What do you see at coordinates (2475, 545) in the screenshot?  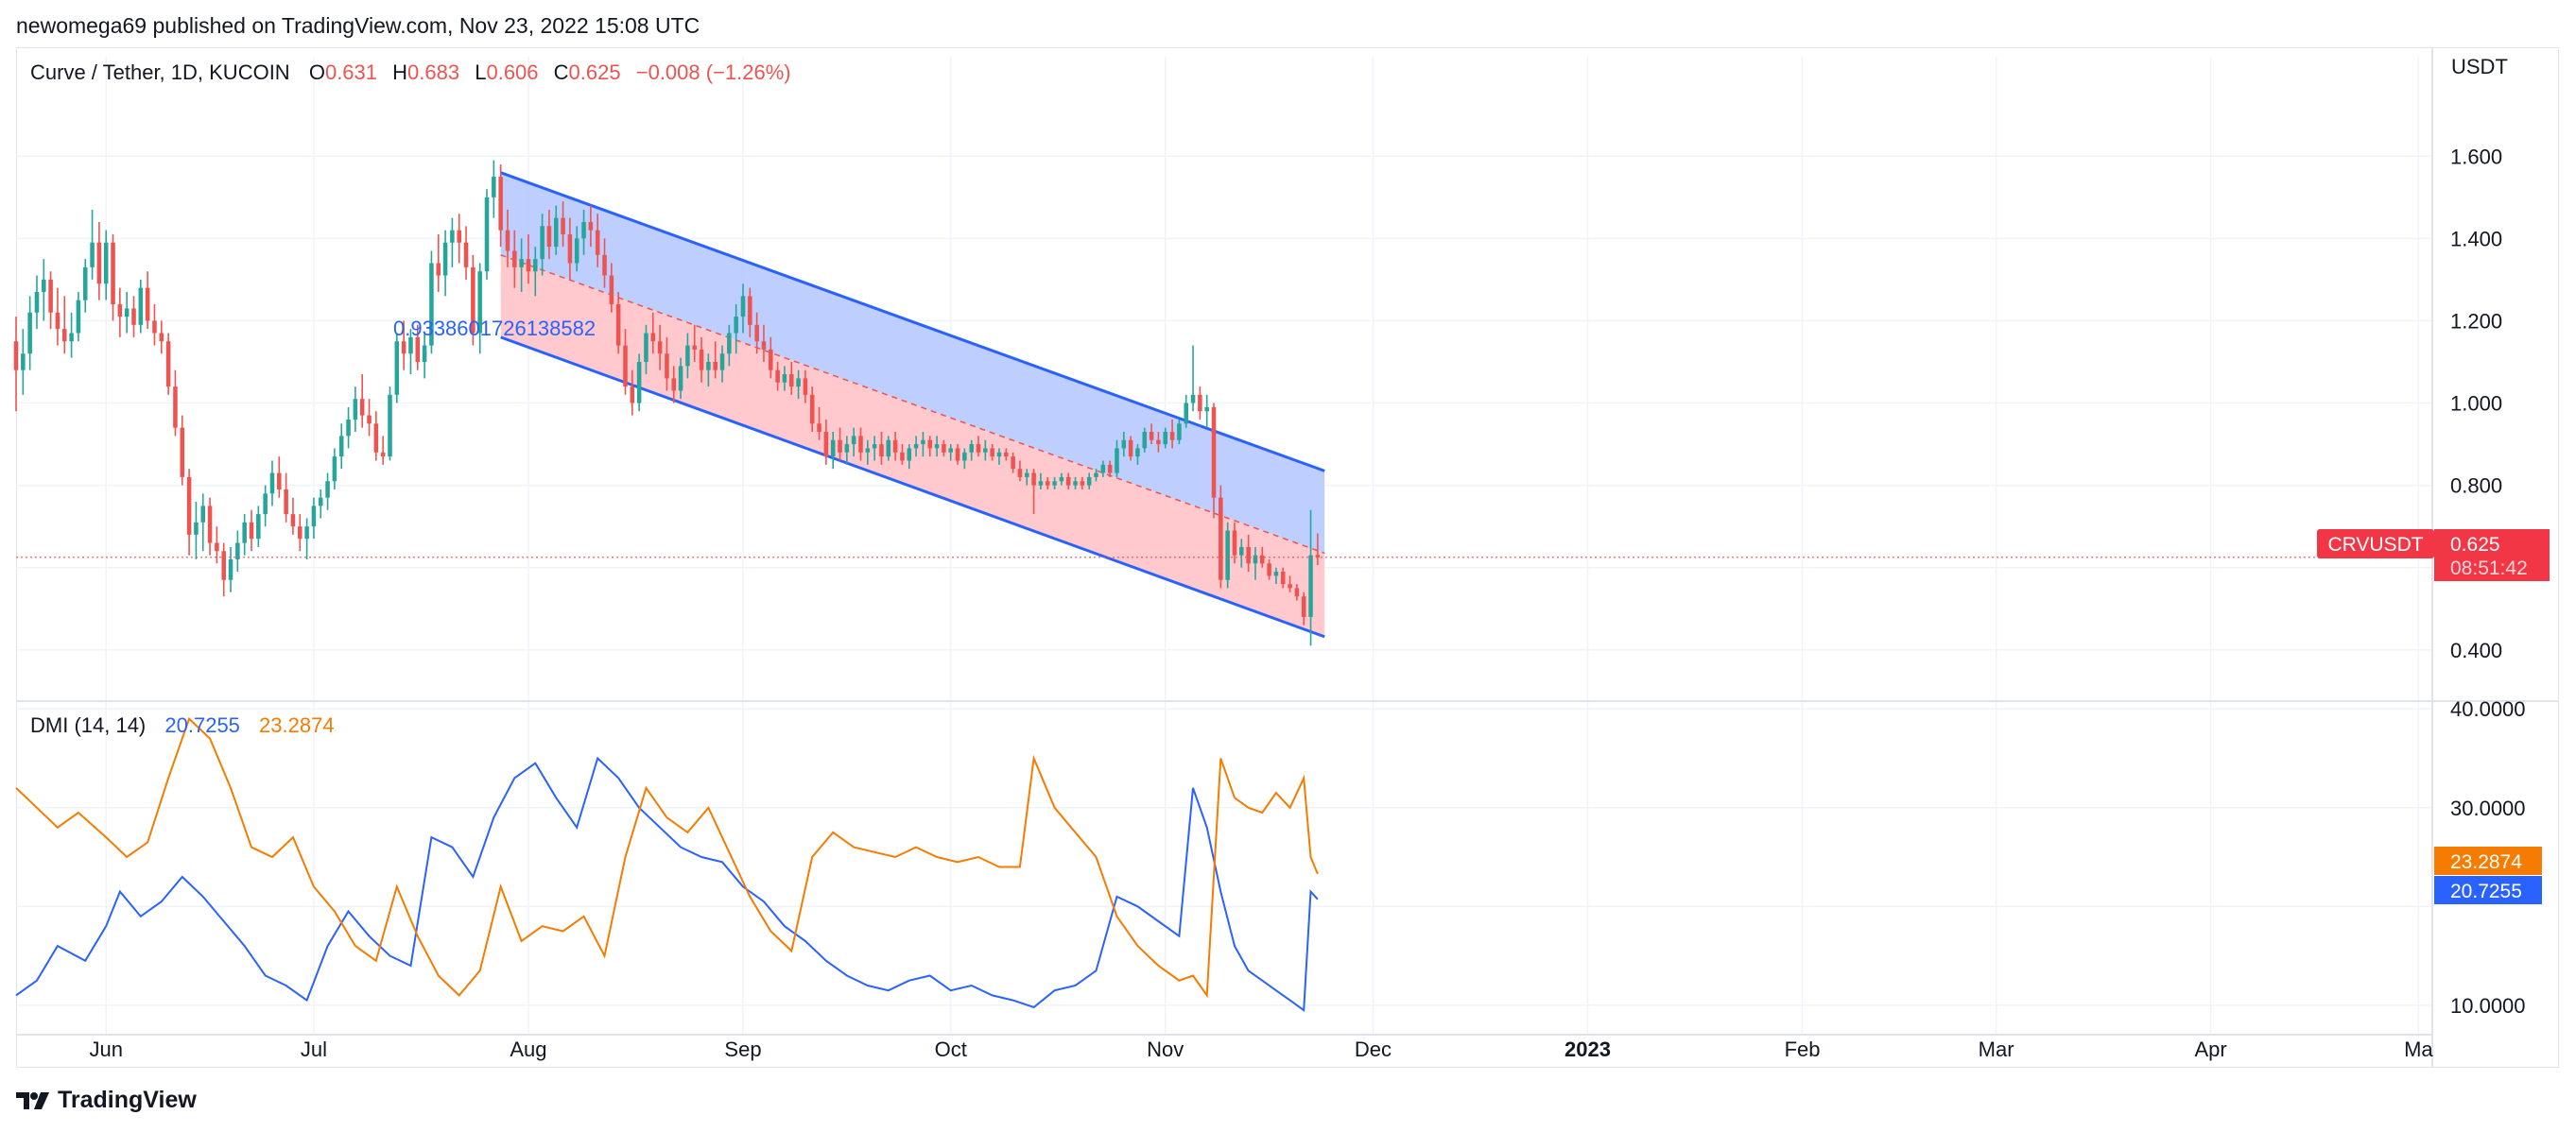 I see `last-price-text: 0.625` at bounding box center [2475, 545].